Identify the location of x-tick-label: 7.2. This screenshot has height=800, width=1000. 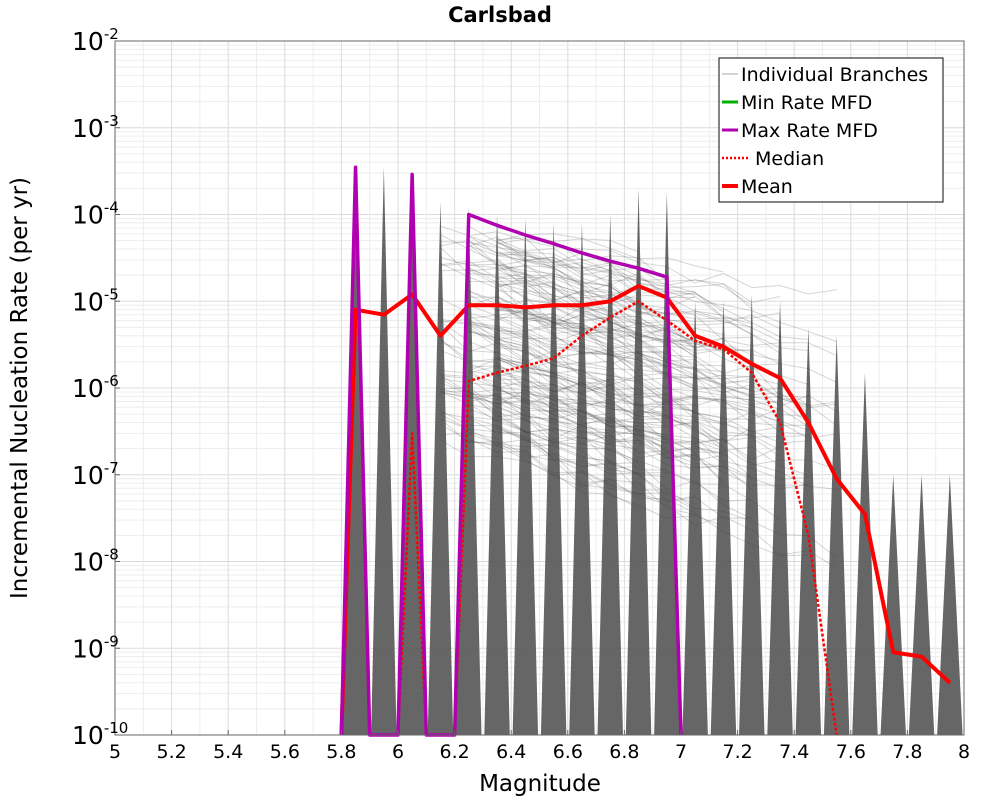
(737, 752).